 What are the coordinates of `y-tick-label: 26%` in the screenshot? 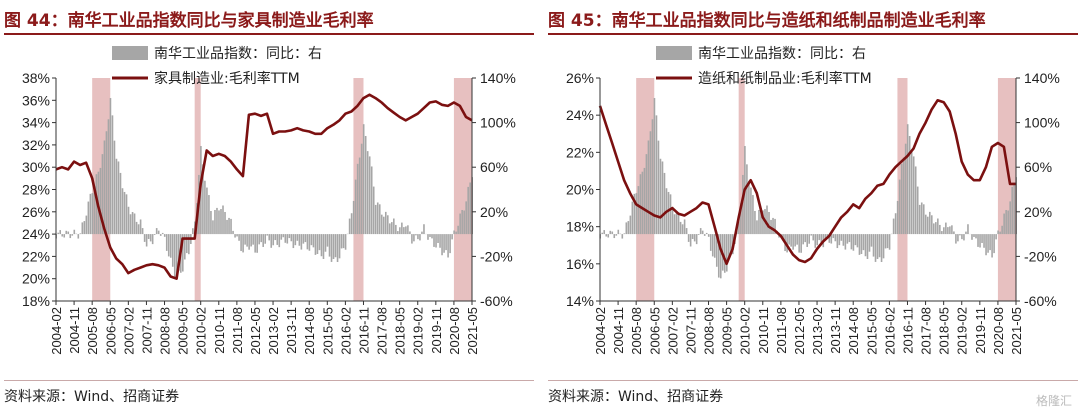 It's located at (36, 212).